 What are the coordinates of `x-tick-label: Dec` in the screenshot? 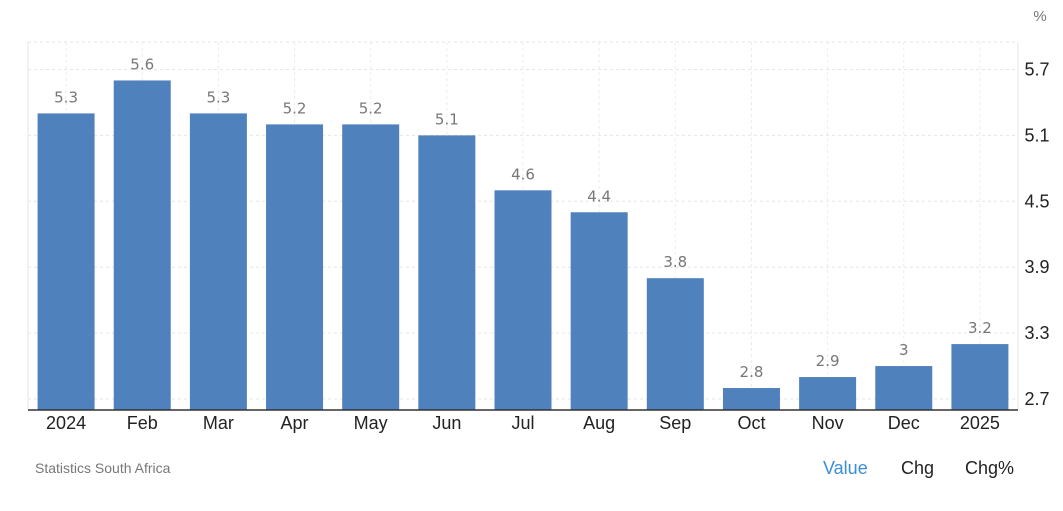 It's located at (904, 423).